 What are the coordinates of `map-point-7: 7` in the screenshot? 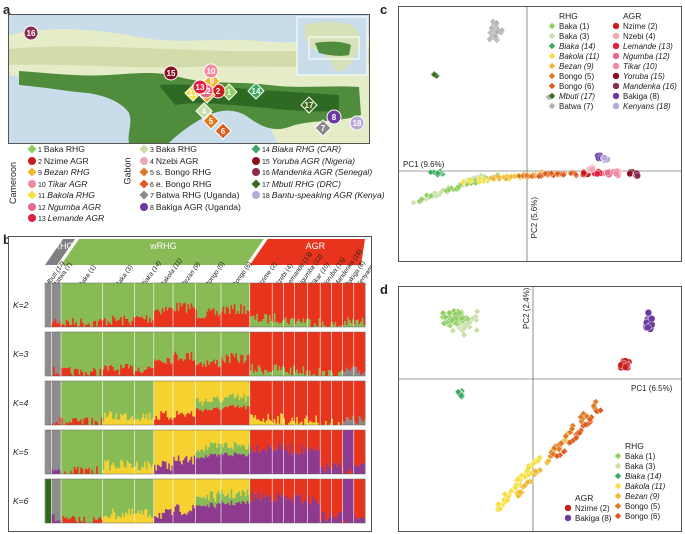 It's located at (323, 128).